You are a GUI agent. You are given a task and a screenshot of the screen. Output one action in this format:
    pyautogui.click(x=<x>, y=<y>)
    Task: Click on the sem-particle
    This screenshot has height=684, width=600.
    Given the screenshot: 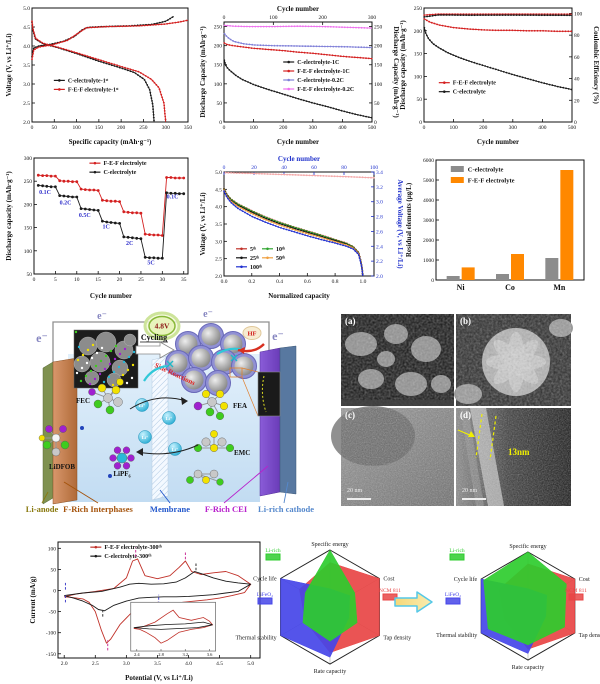 What is the action you would take?
    pyautogui.click(x=100, y=362)
    